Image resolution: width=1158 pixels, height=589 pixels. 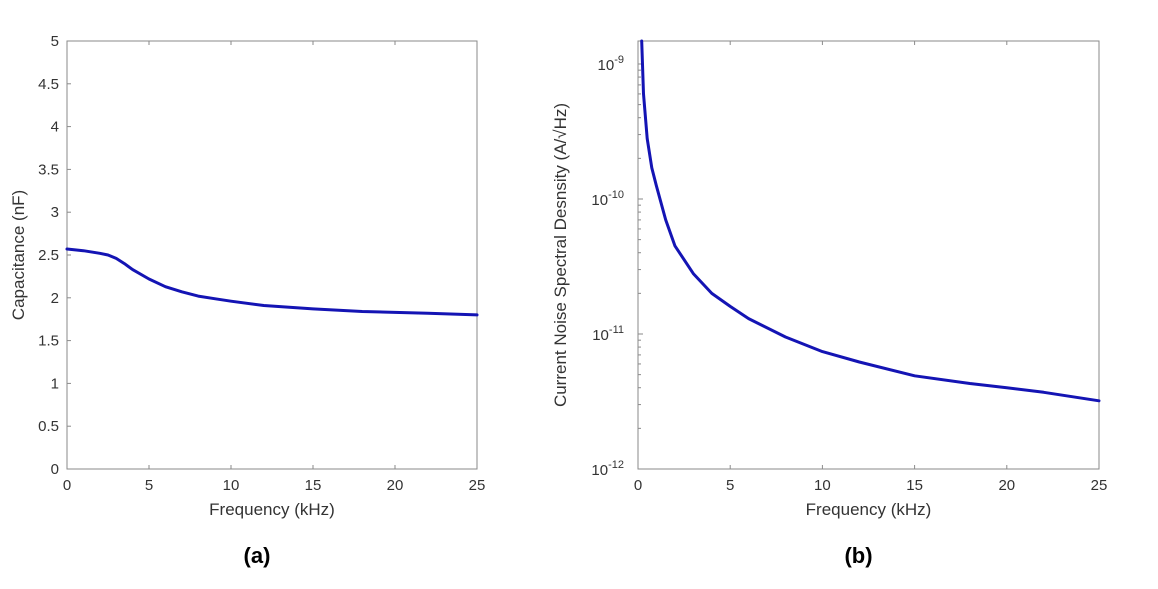 I want to click on y-tick-label: 10-12, so click(x=607, y=469).